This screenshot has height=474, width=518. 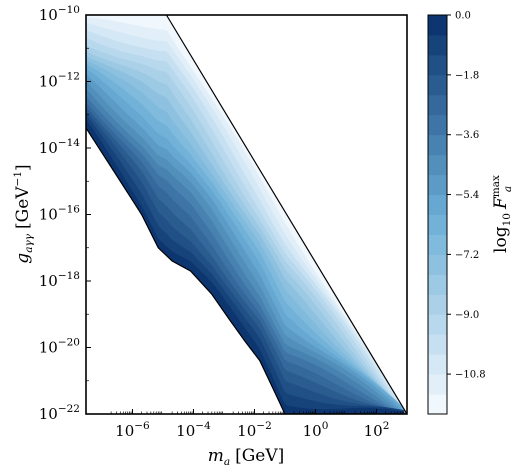 I want to click on x-tick-label: 10², so click(x=377, y=430).